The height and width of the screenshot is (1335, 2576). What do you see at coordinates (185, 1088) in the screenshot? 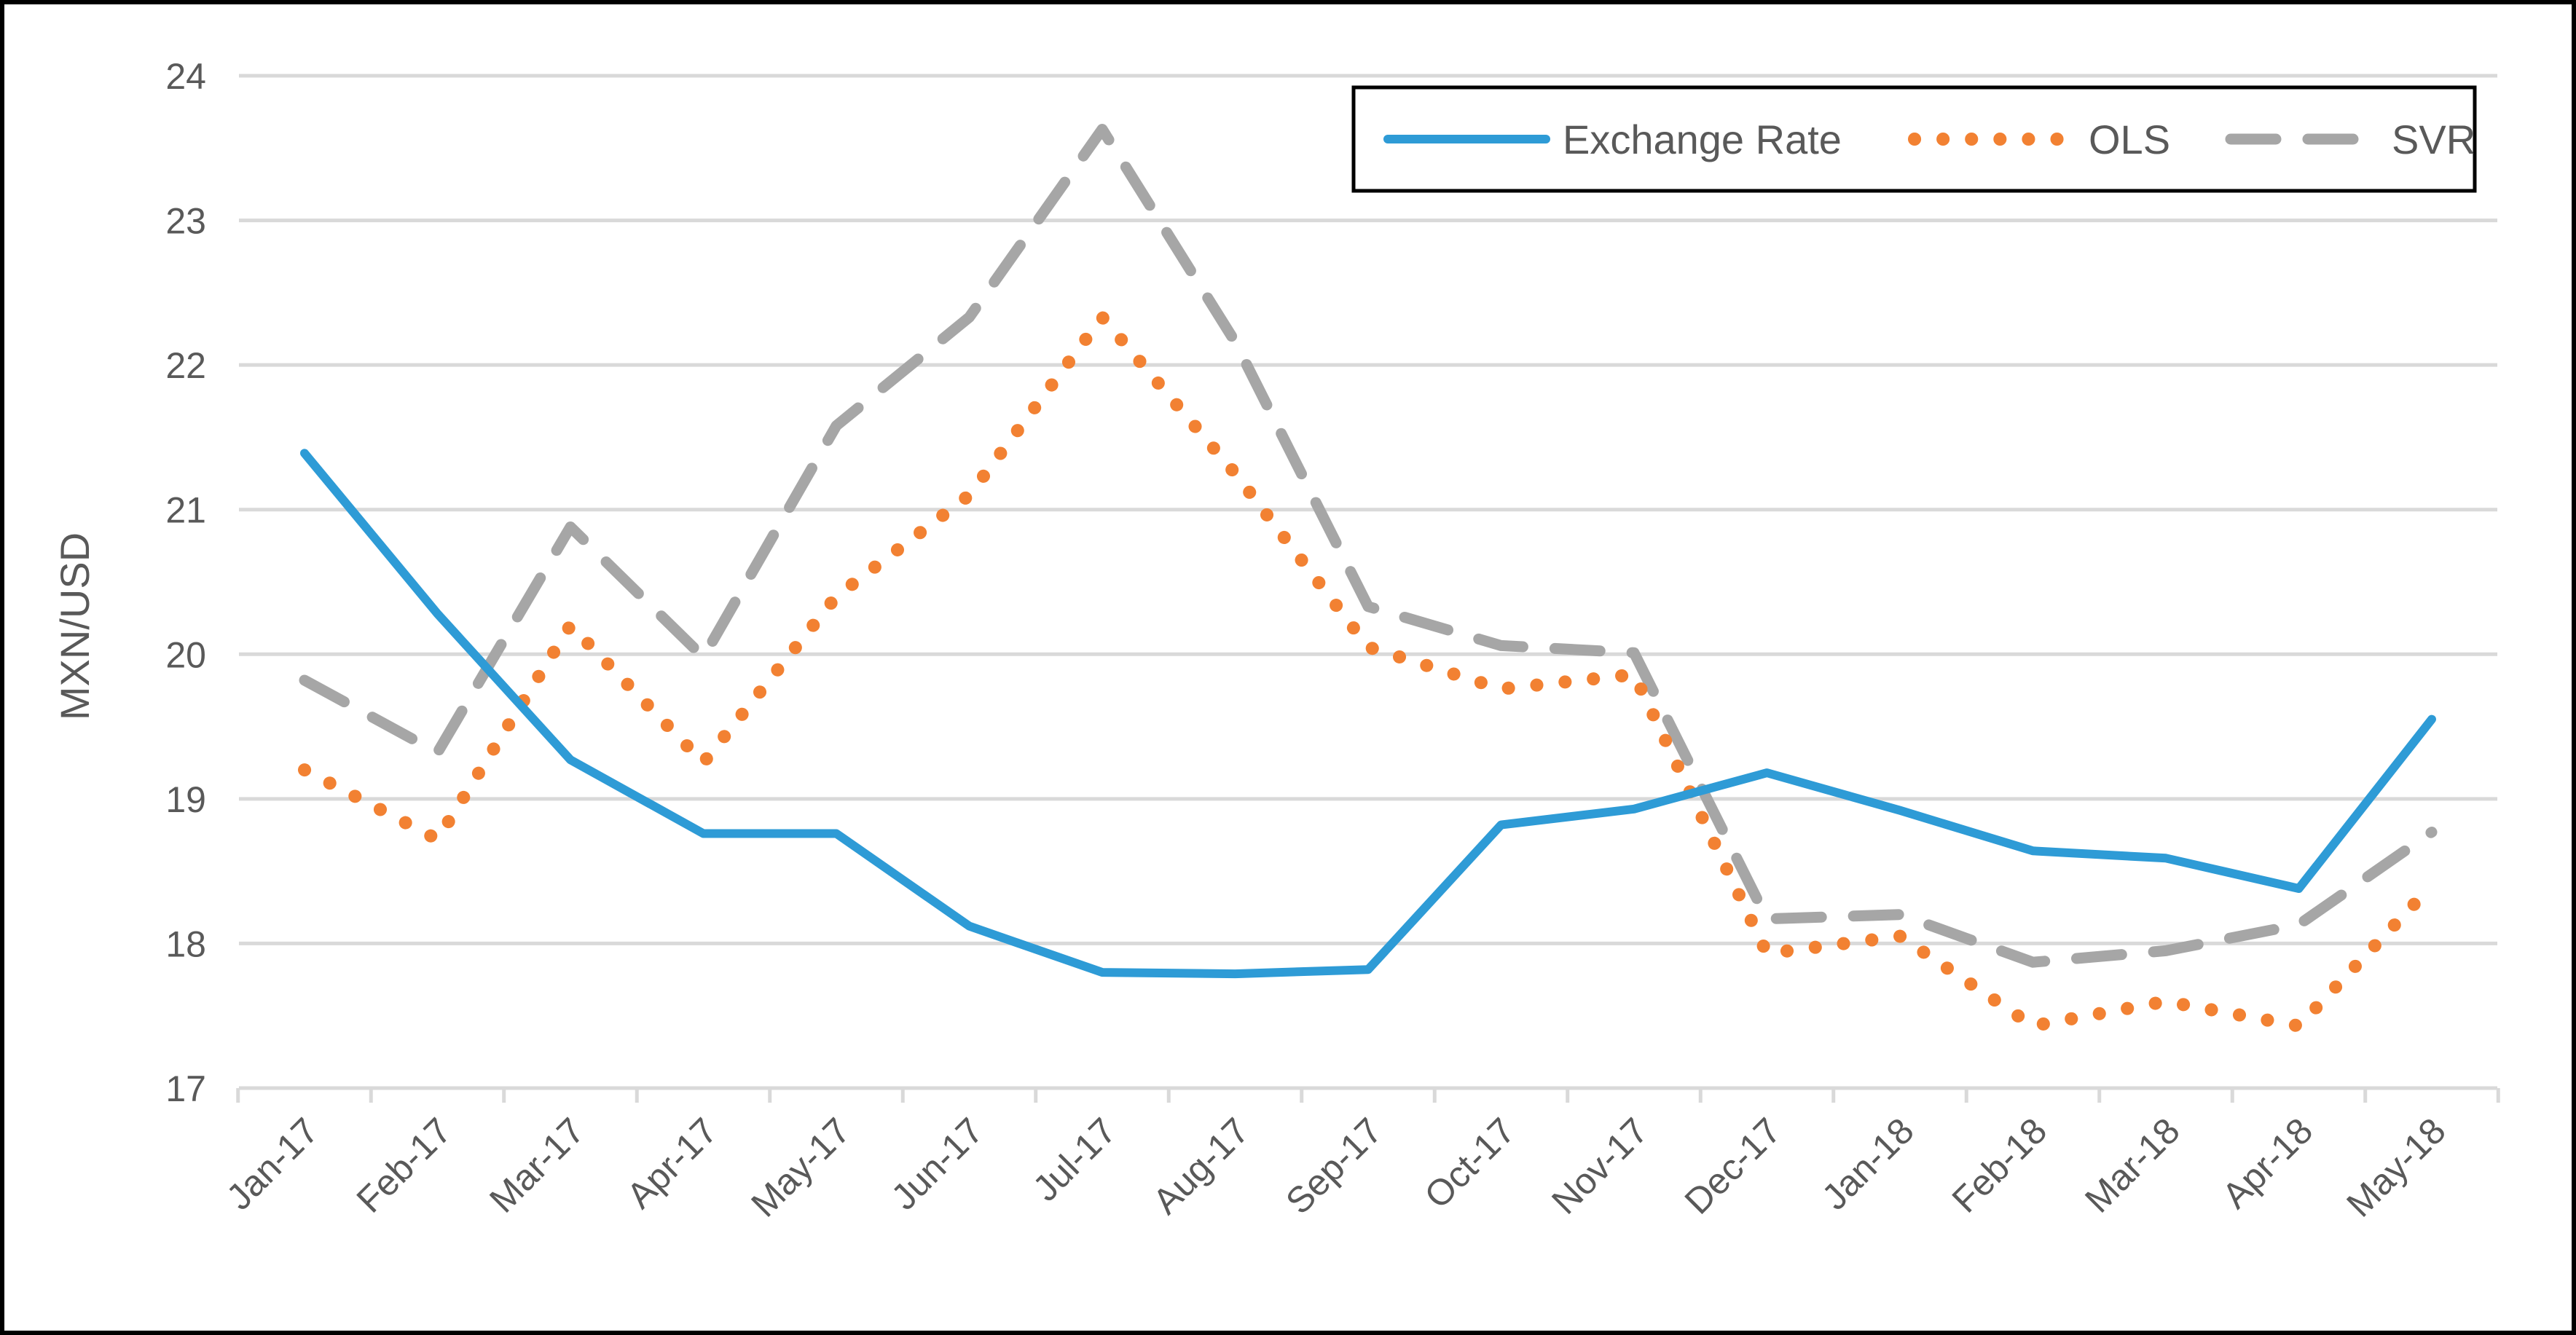
I see `y-tick-label: 17` at bounding box center [185, 1088].